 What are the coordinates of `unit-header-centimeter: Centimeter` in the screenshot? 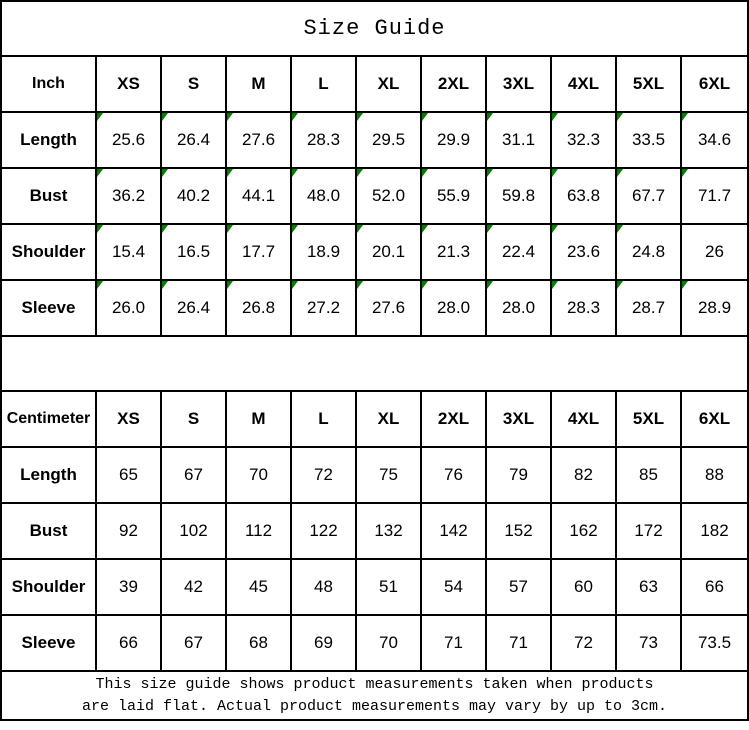 It's located at (49, 420).